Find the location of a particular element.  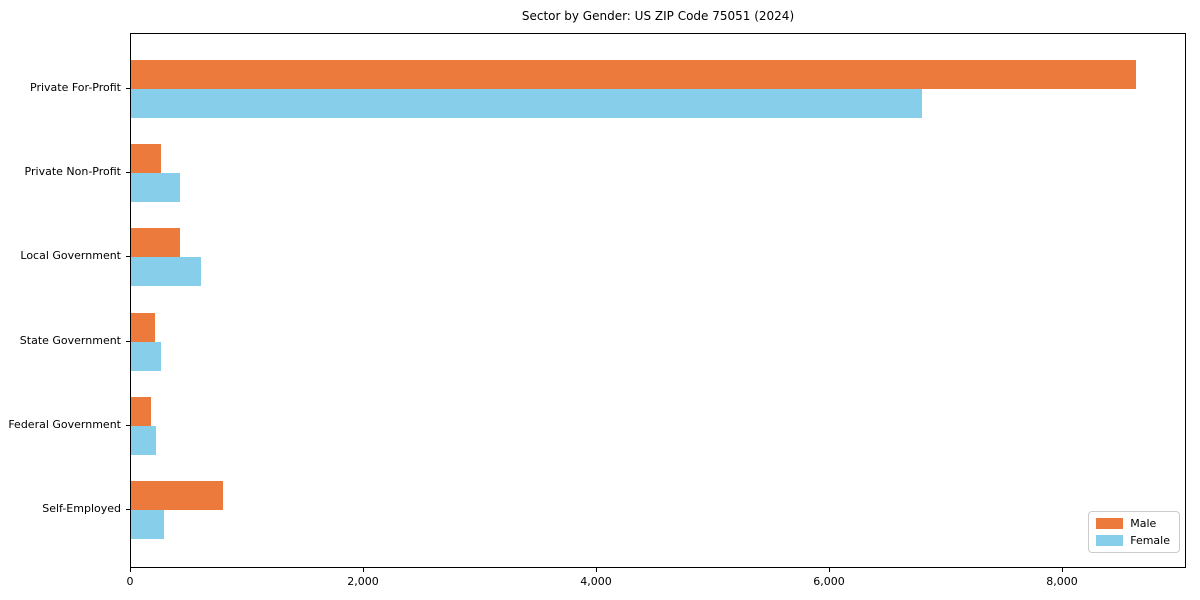

ytick-label-4: Federal Government is located at coordinates (64, 424).